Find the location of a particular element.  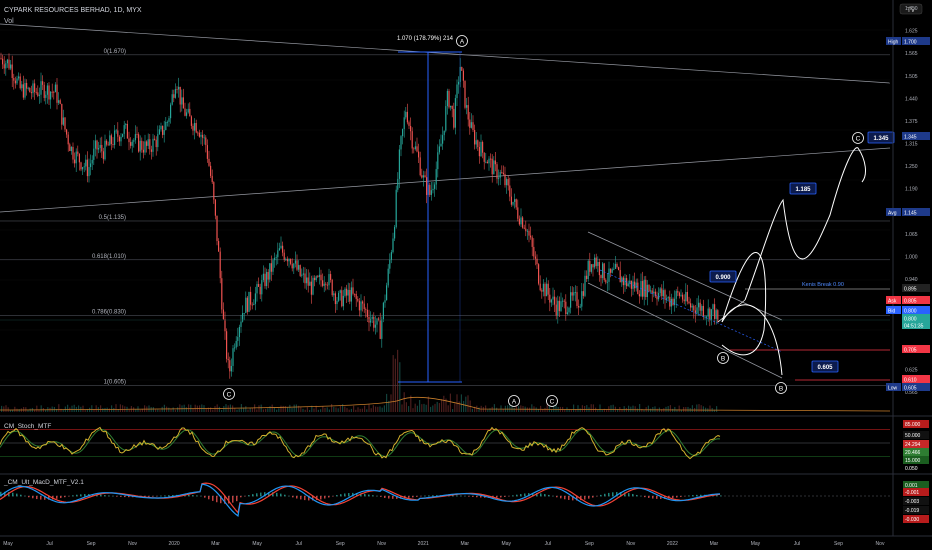

stoch-axis-label: 20.466 is located at coordinates (913, 453).